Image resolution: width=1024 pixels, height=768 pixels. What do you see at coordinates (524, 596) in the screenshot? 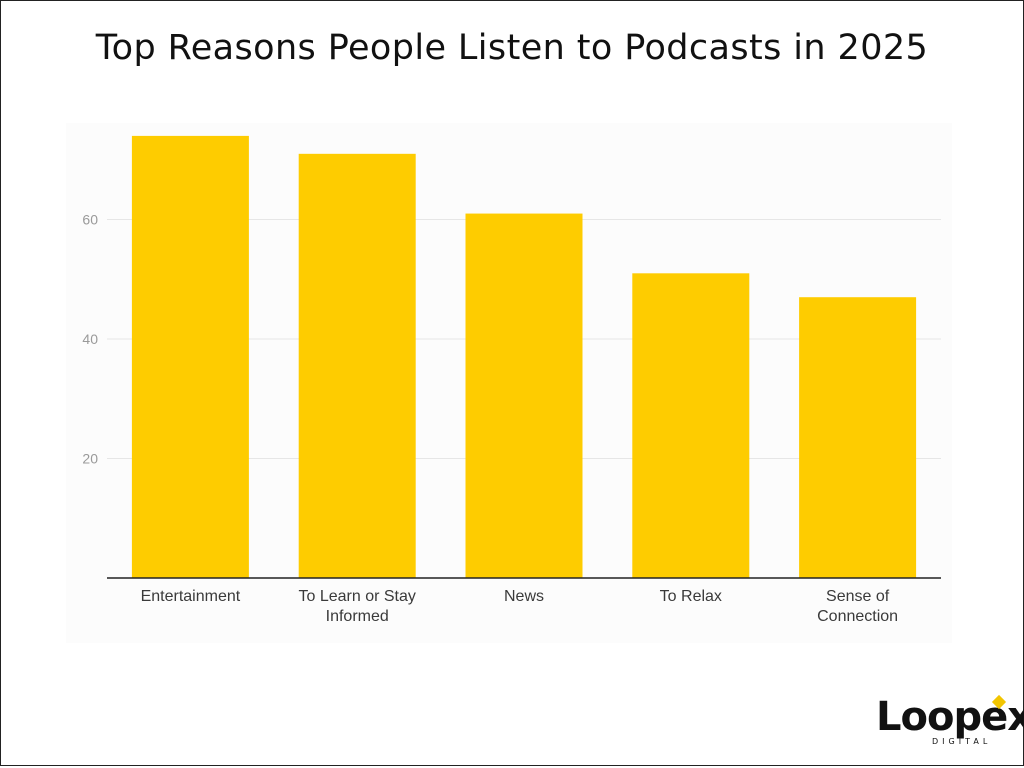
I see `x-category-label-3: News` at bounding box center [524, 596].